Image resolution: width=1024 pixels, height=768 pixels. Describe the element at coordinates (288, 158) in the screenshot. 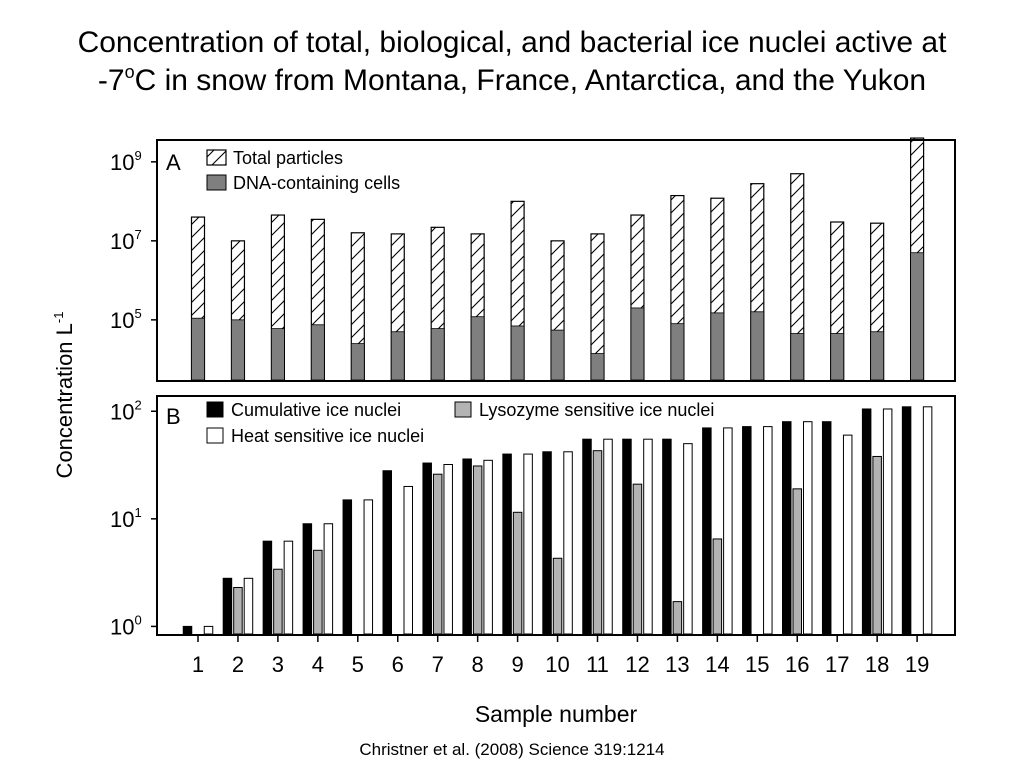

I see `legend-total-particles-label: Total particles` at that location.